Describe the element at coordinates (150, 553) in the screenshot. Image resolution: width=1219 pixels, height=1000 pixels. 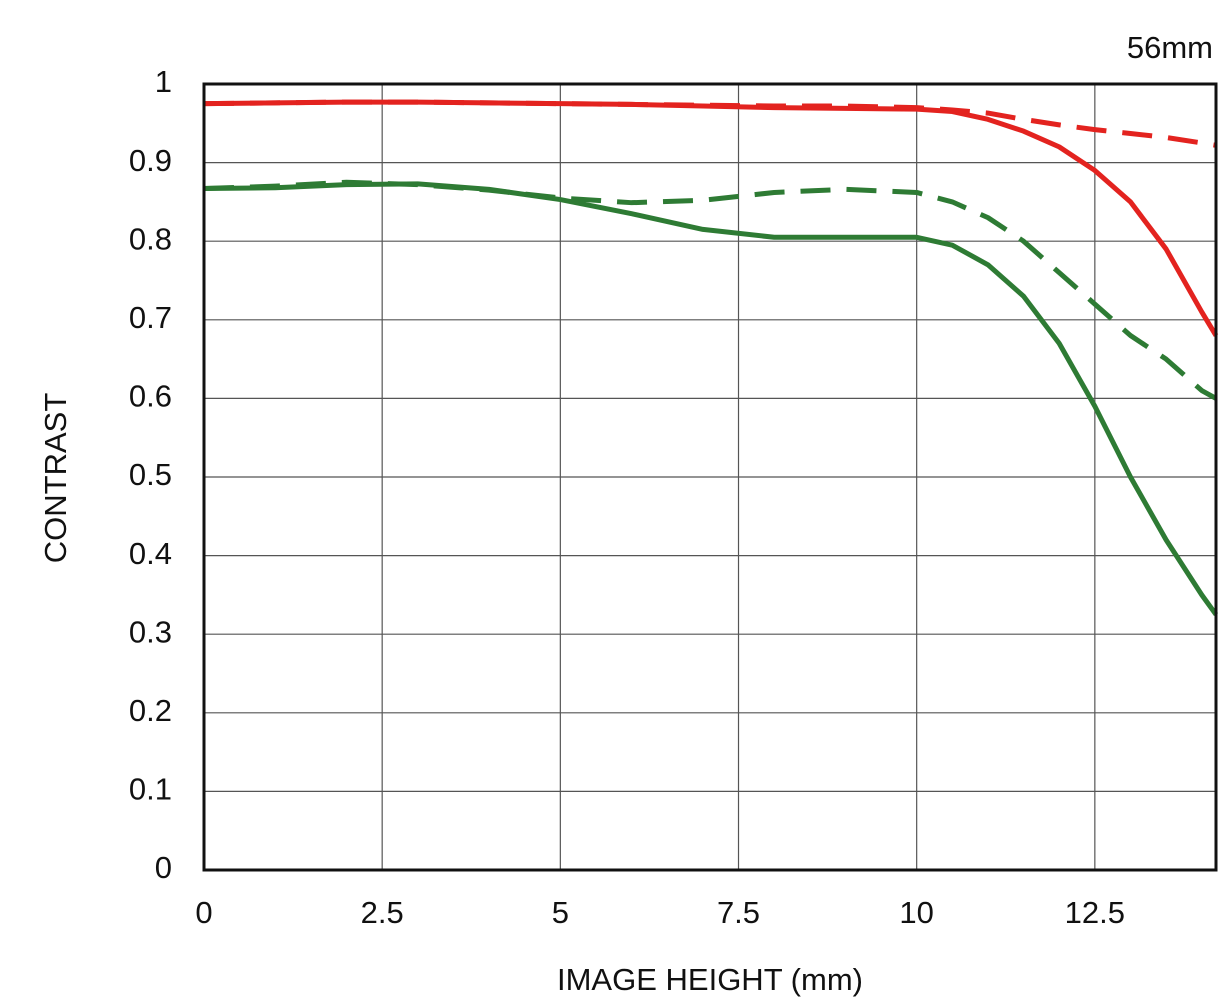
I see `y-tick-label: 0.4` at that location.